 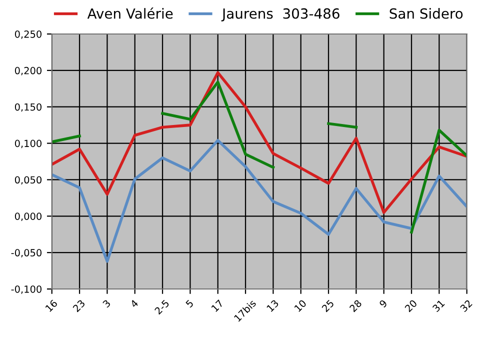 I want to click on x-tick-label: 23, so click(x=79, y=305).